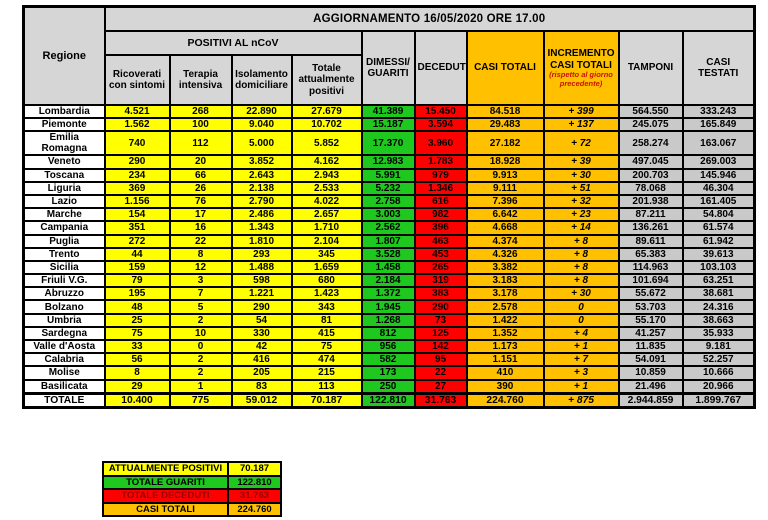 The image size is (768, 520). What do you see at coordinates (137, 346) in the screenshot?
I see `value-cell: 33` at bounding box center [137, 346].